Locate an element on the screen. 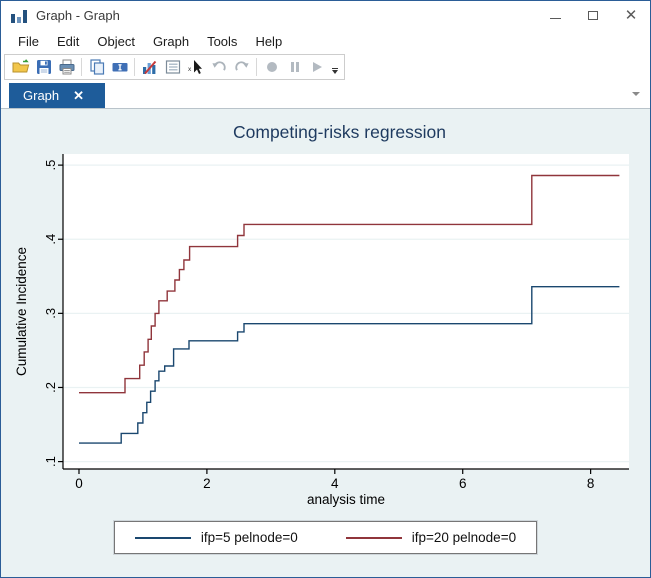 This screenshot has height=578, width=651. copy-icon is located at coordinates (96, 67).